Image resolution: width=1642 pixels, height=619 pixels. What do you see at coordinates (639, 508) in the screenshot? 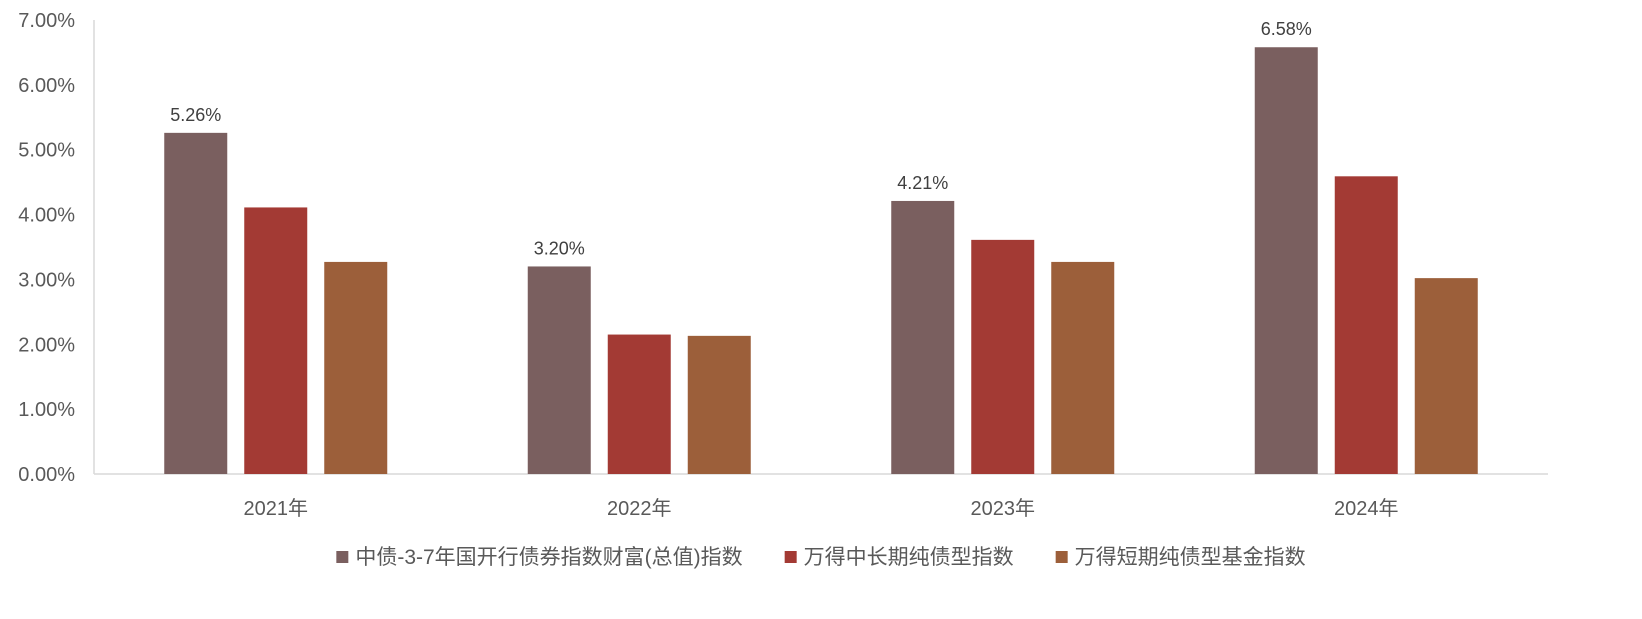
I see `x-category-label: 2022年` at bounding box center [639, 508].